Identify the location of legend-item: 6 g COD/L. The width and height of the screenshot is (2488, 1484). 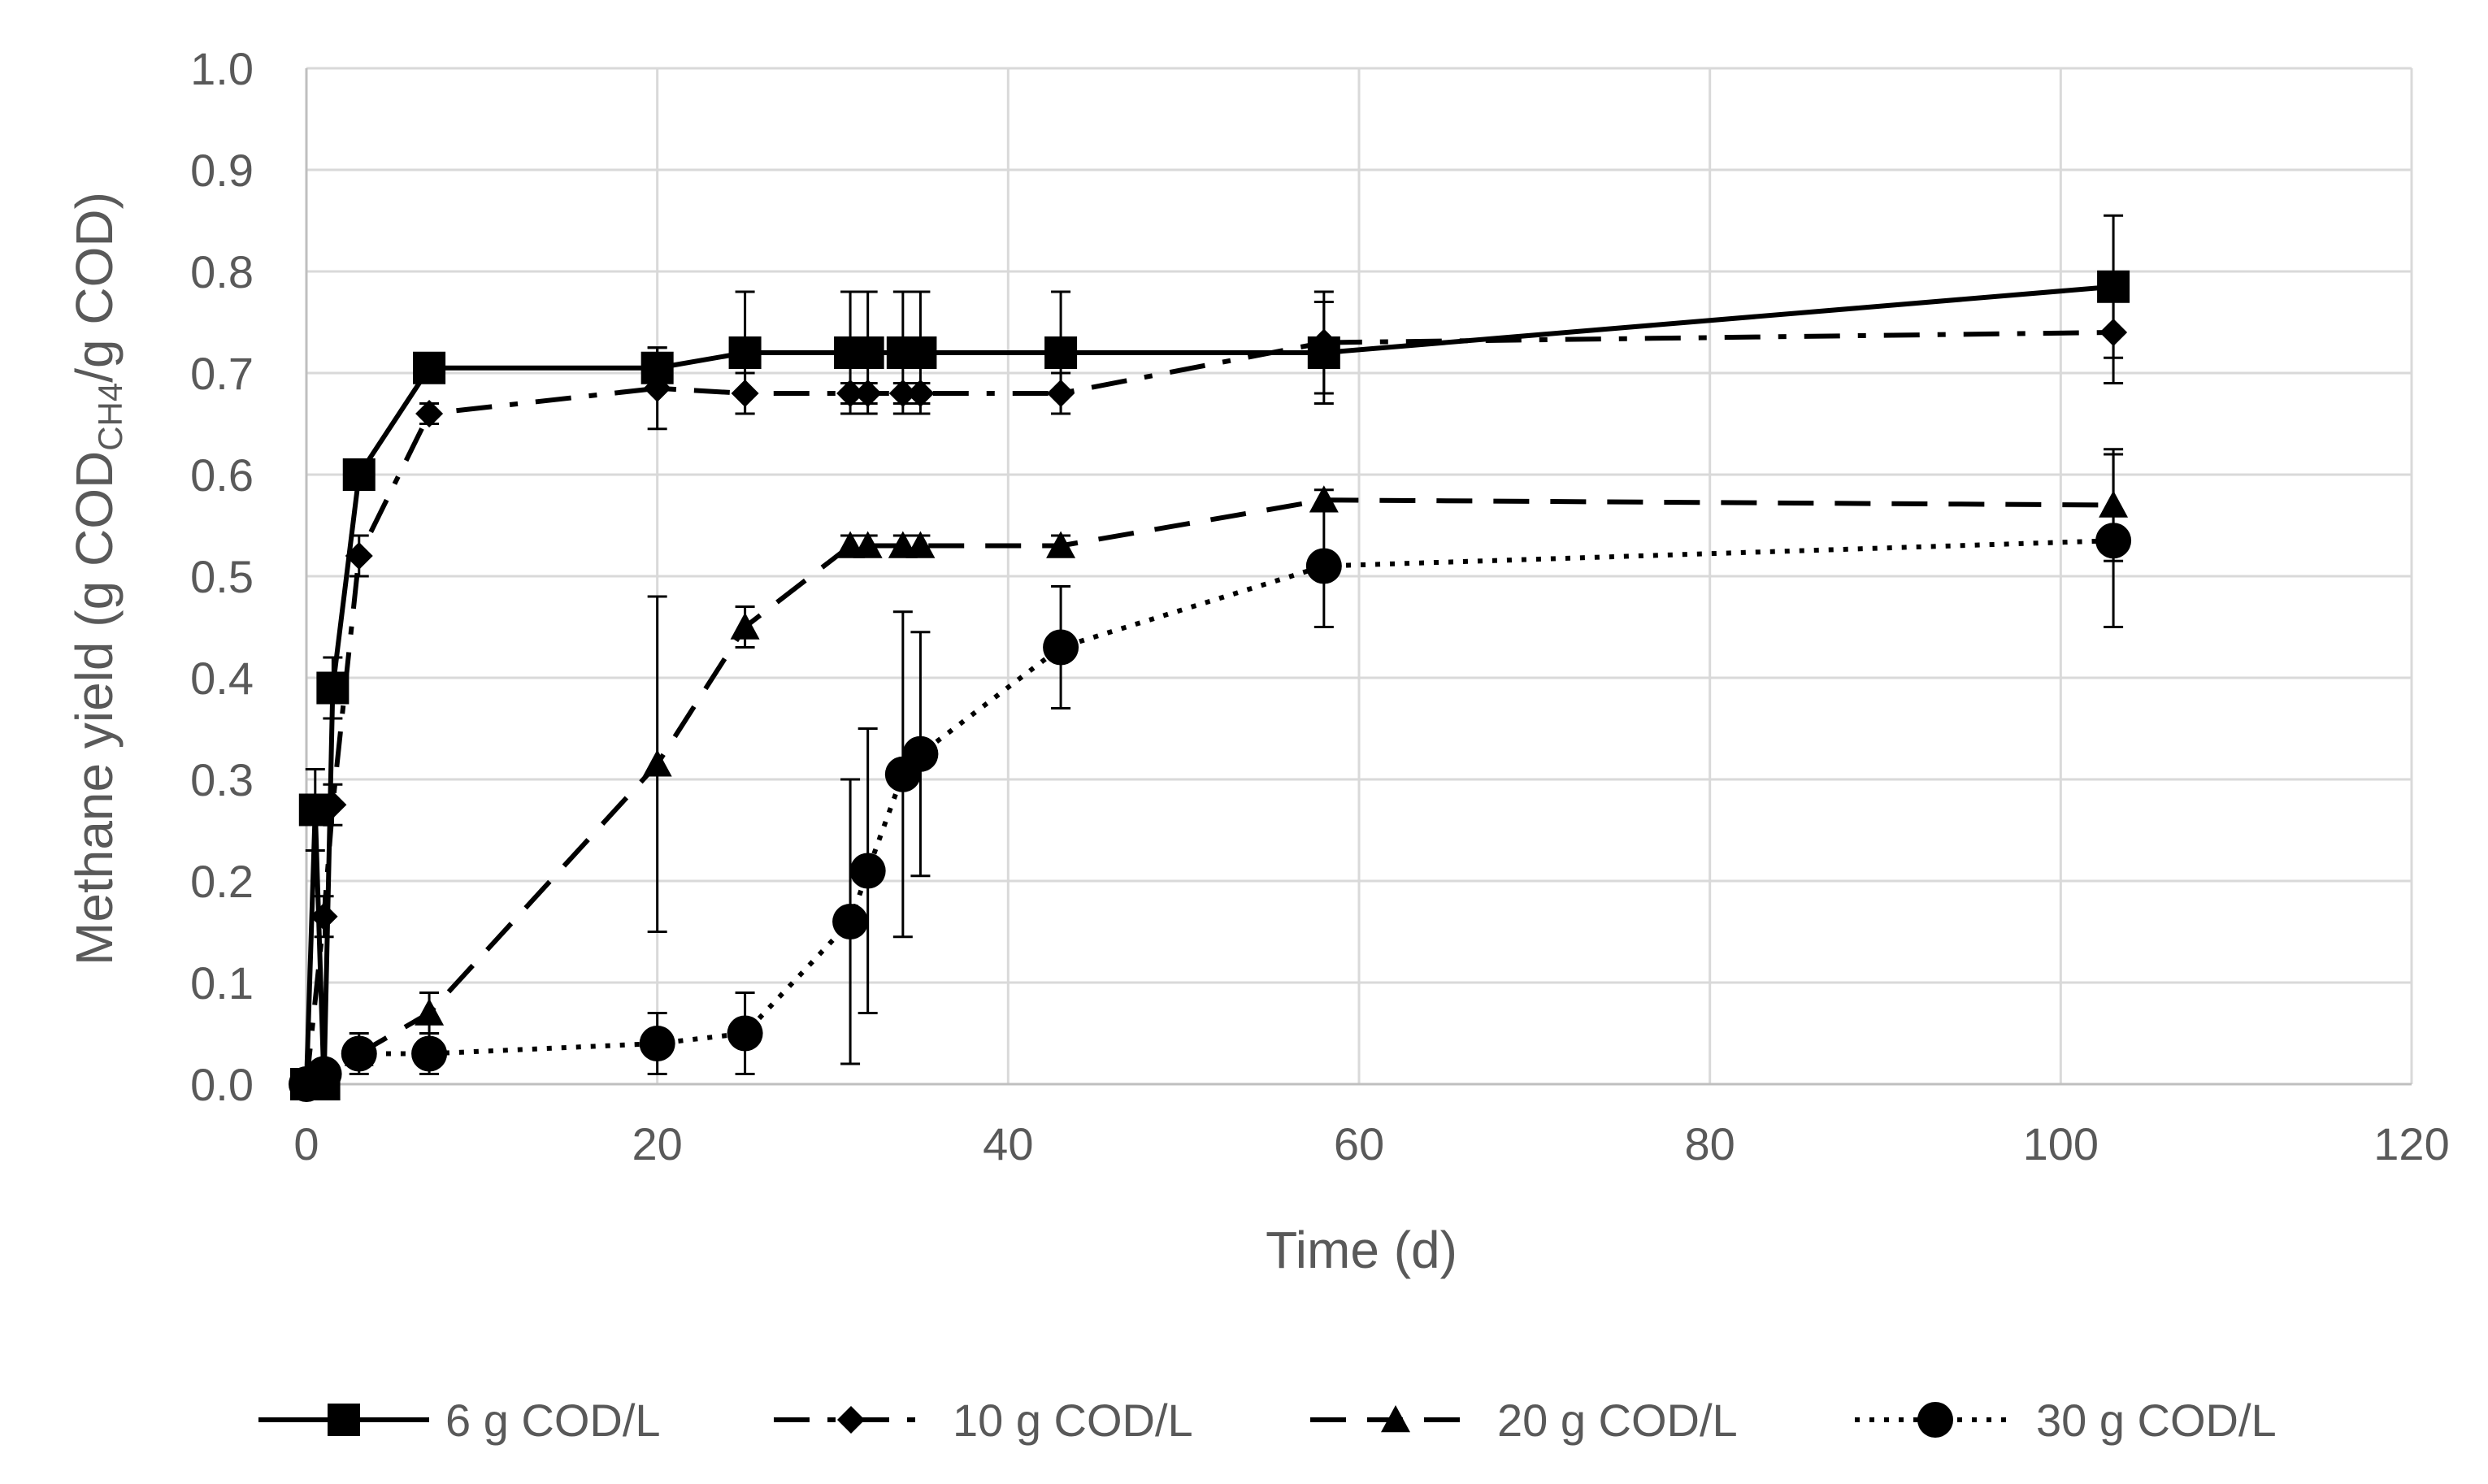
(459, 1420).